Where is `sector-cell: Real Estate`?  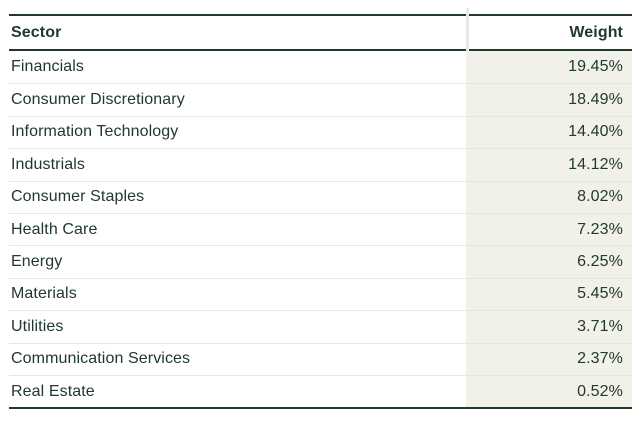 sector-cell: Real Estate is located at coordinates (237, 391).